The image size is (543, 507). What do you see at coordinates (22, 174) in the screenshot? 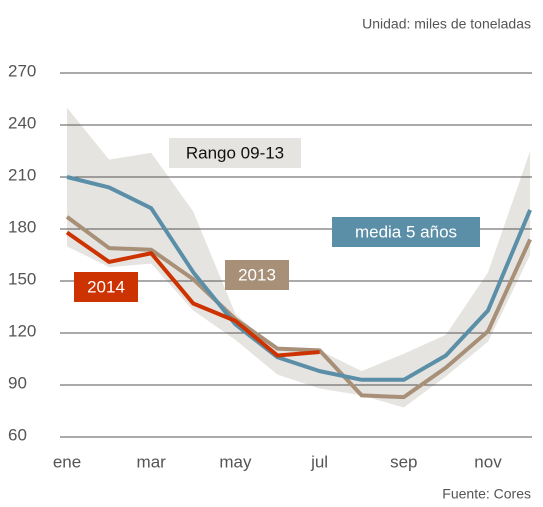
I see `y-tick-label: 210` at bounding box center [22, 174].